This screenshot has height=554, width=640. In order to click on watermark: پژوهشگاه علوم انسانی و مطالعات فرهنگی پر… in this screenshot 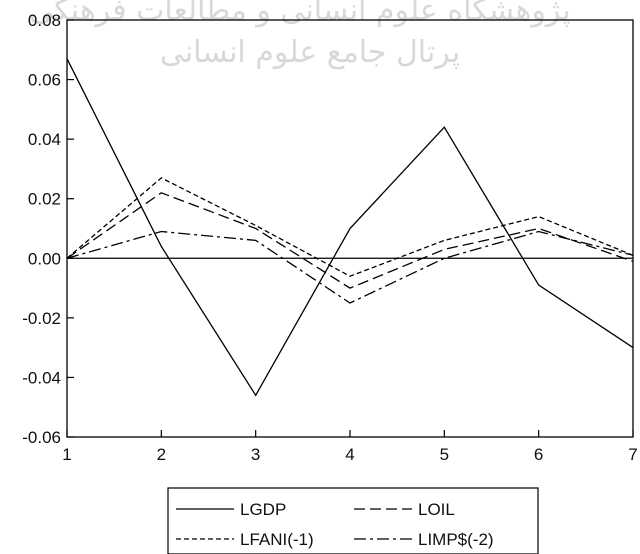, I will do `click(300, 35)`.